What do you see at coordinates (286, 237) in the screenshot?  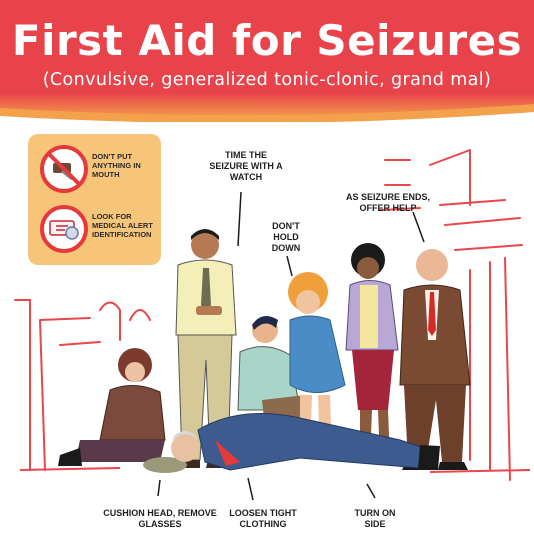 I see `callout-dont-hold-down: DON'T HOLD DOWN` at bounding box center [286, 237].